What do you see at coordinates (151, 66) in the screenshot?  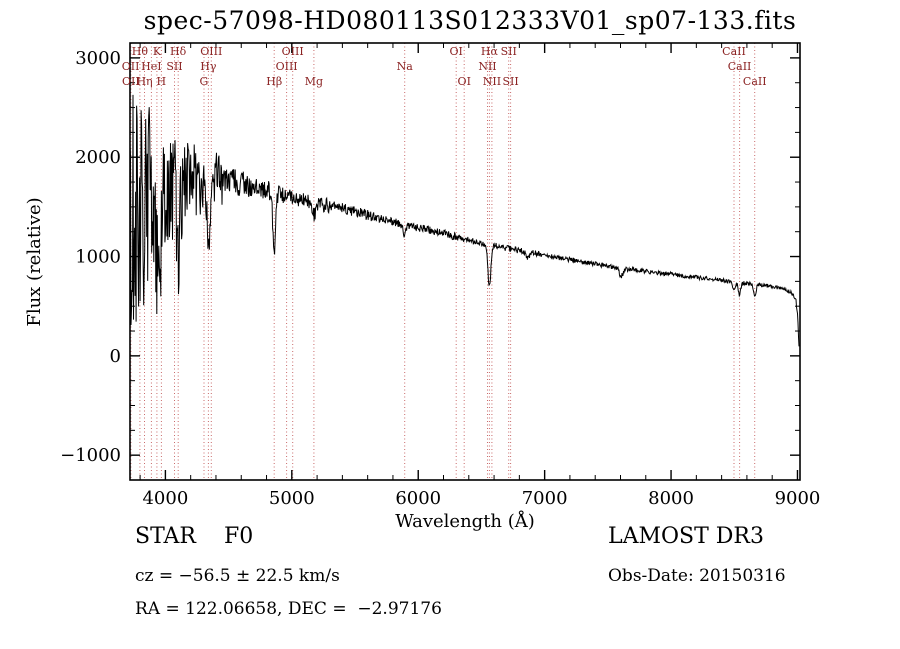 I see `marker-label: HeI` at bounding box center [151, 66].